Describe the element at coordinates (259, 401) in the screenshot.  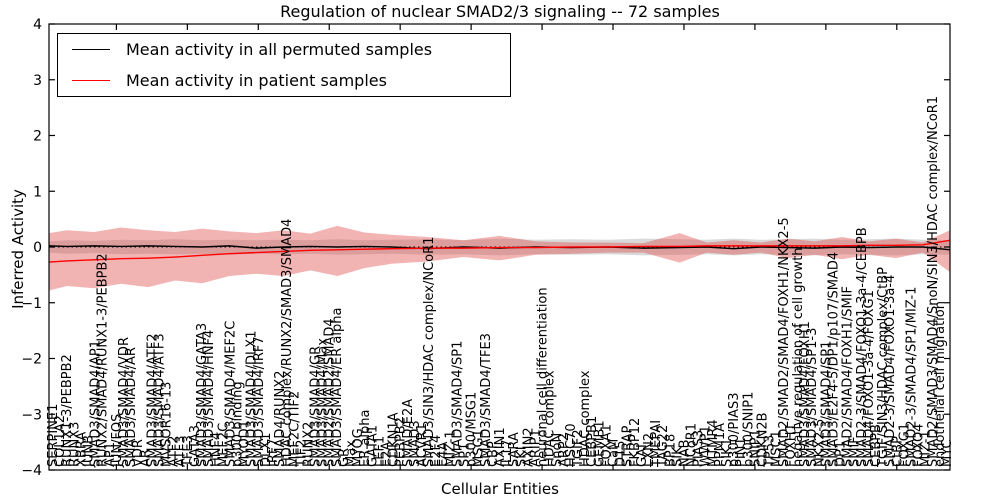
I see `x-tick-label: SMAD3/SMAD4/IRF7` at that location.